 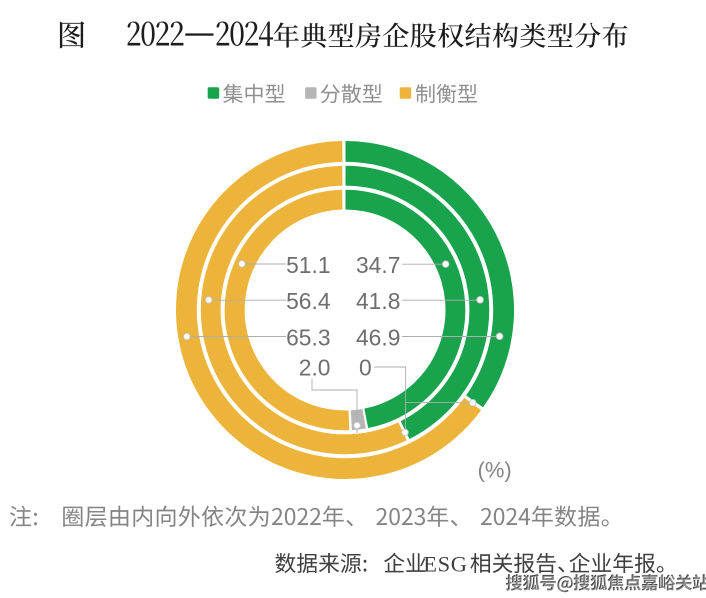 I want to click on svg-text: 51.1, so click(x=308, y=265).